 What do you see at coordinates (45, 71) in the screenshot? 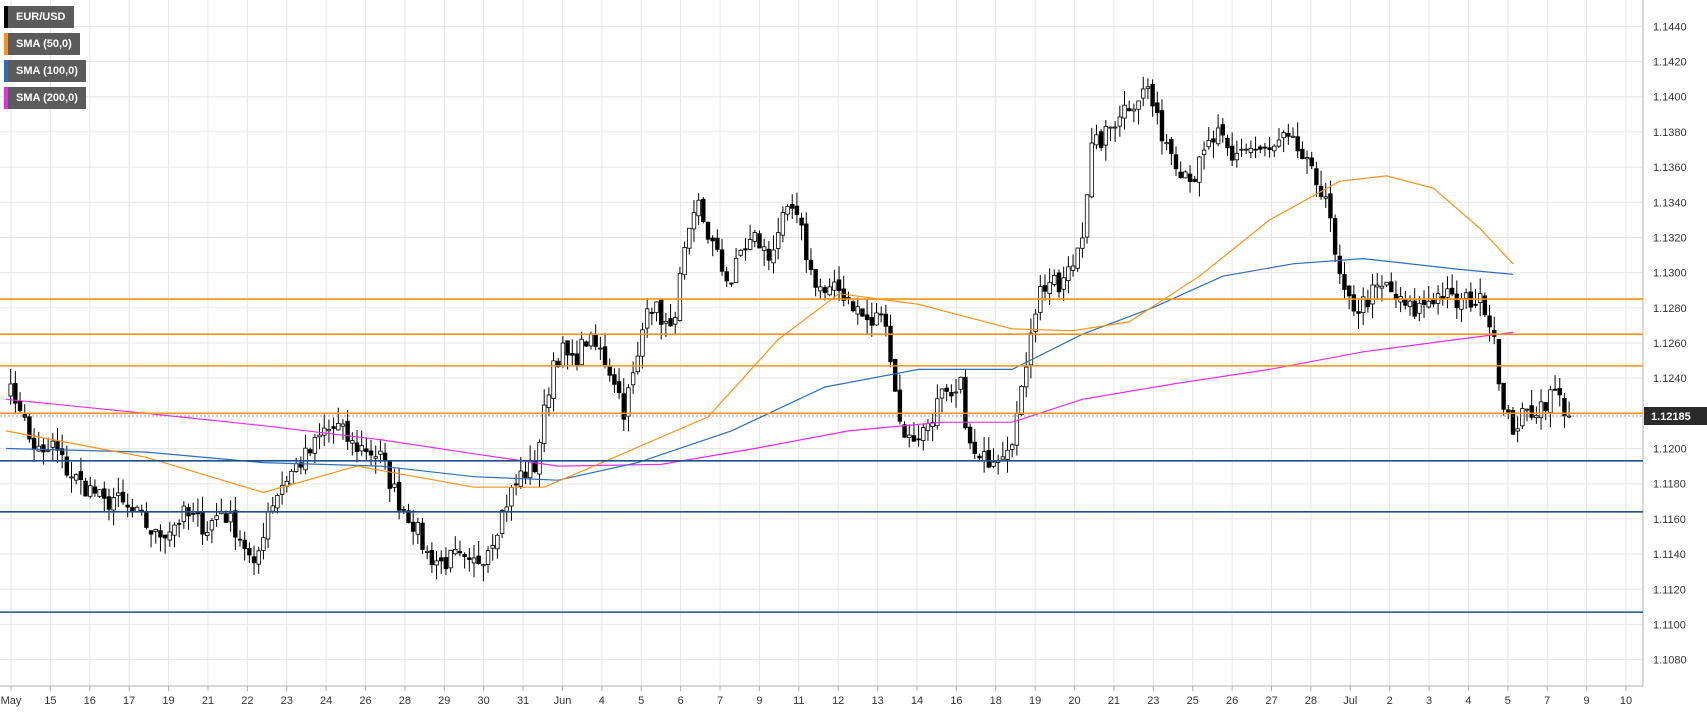
I see `legend-item: SMA (100,0)` at bounding box center [45, 71].